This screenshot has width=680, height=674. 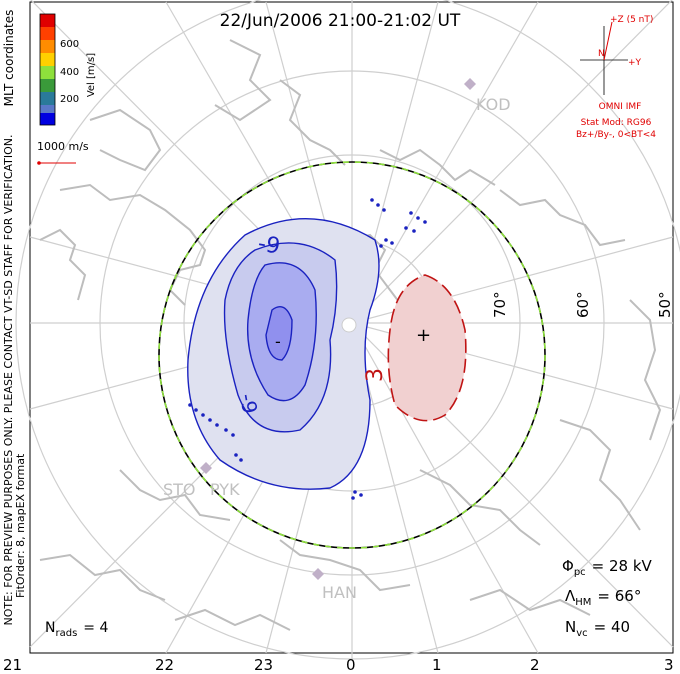 What do you see at coordinates (620, 107) in the screenshot?
I see `imf-source: OMNI IMF` at bounding box center [620, 107].